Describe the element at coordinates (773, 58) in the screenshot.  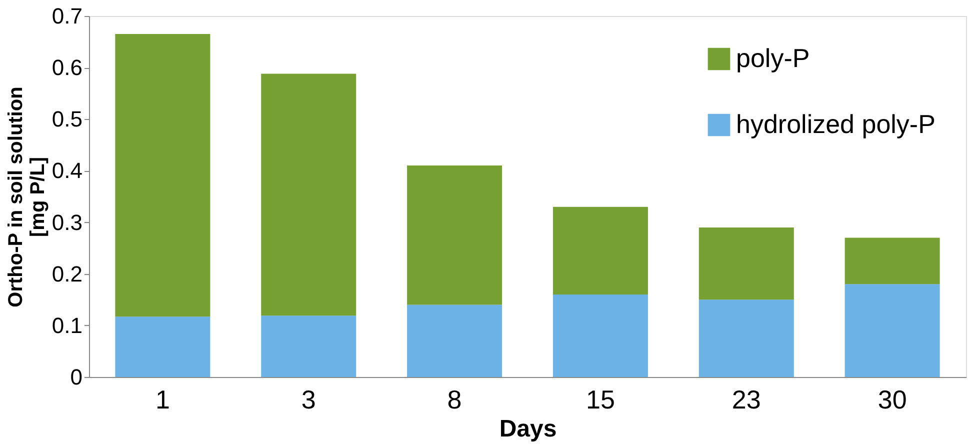
I see `legend-label: poly-P` at that location.